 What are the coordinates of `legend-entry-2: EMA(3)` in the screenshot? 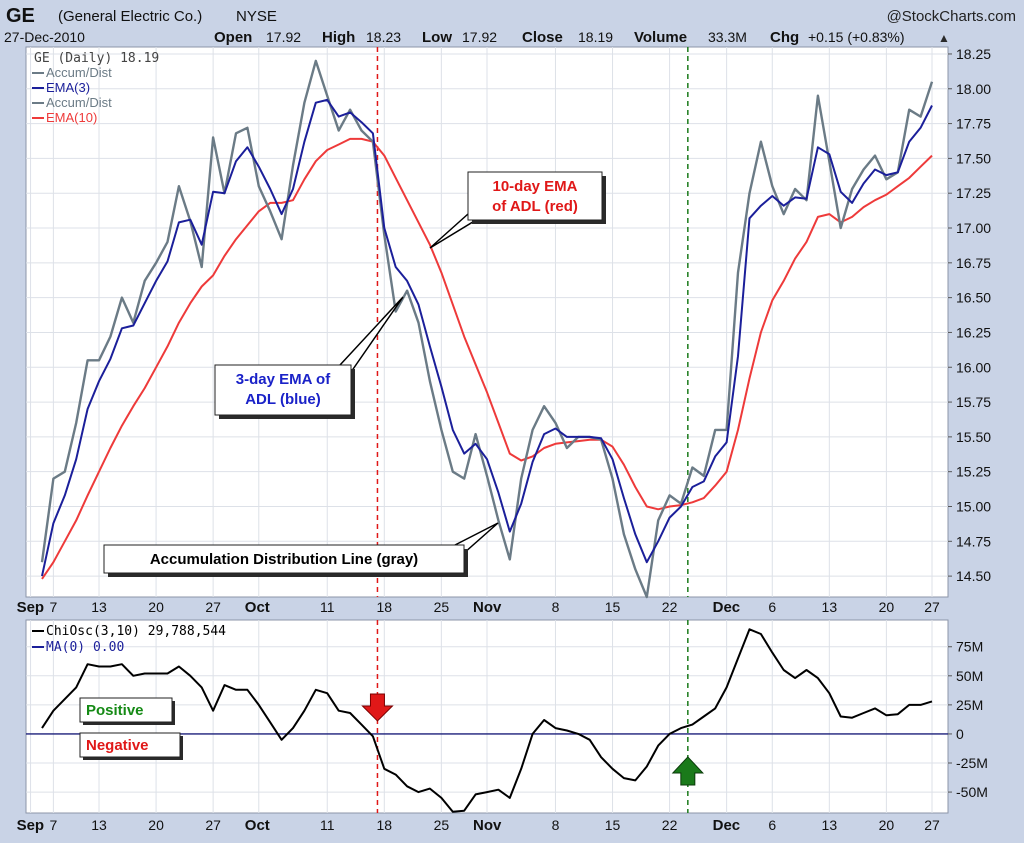 It's located at (68, 87).